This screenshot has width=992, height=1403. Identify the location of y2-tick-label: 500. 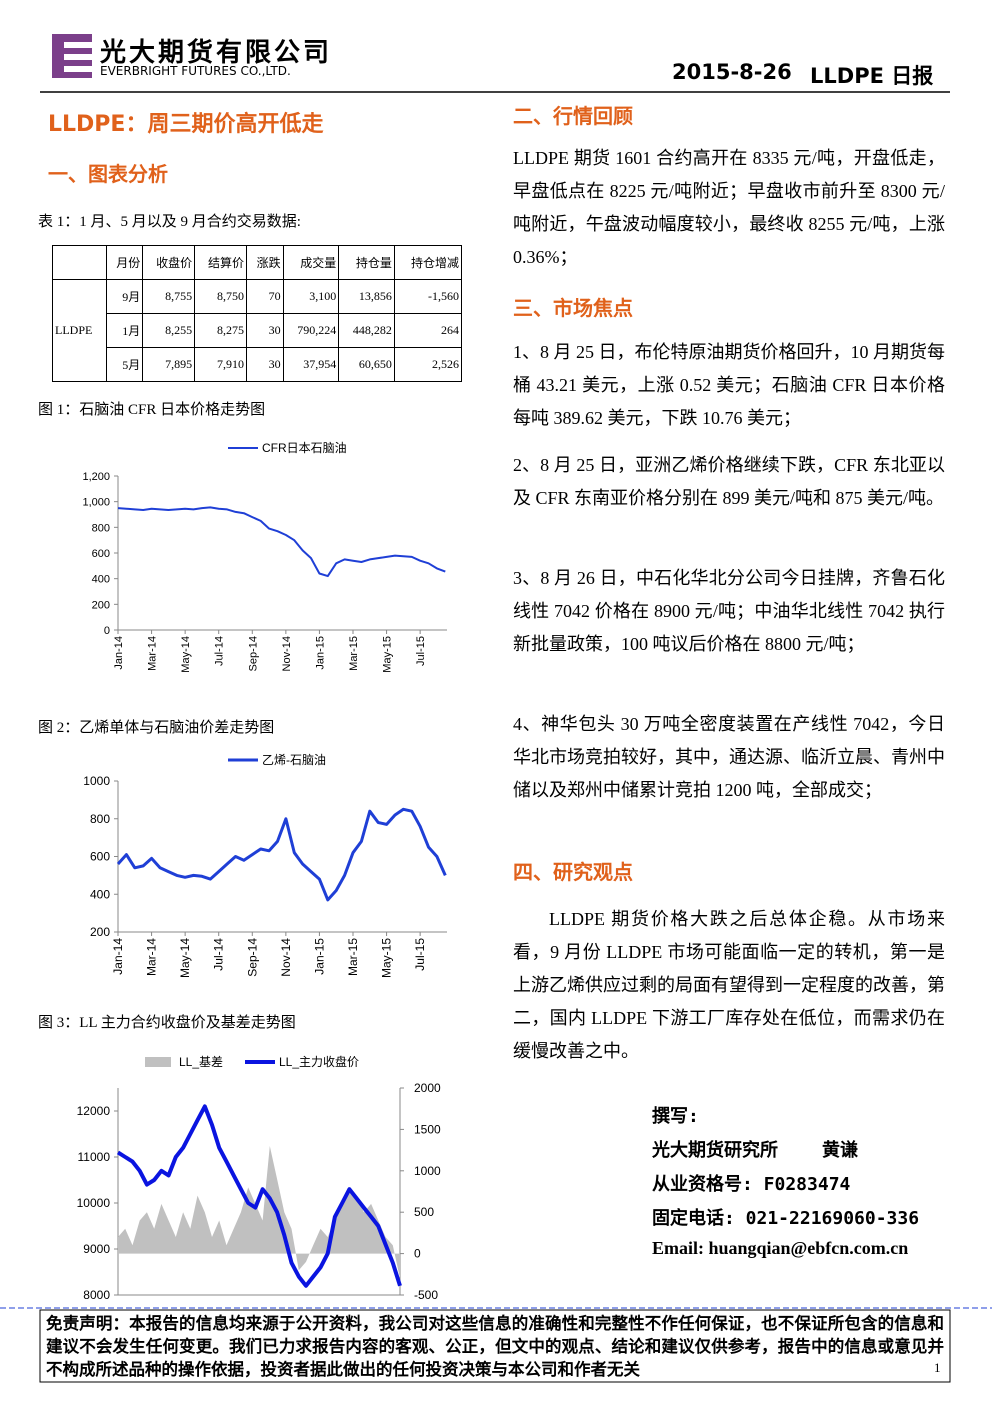
(424, 1212).